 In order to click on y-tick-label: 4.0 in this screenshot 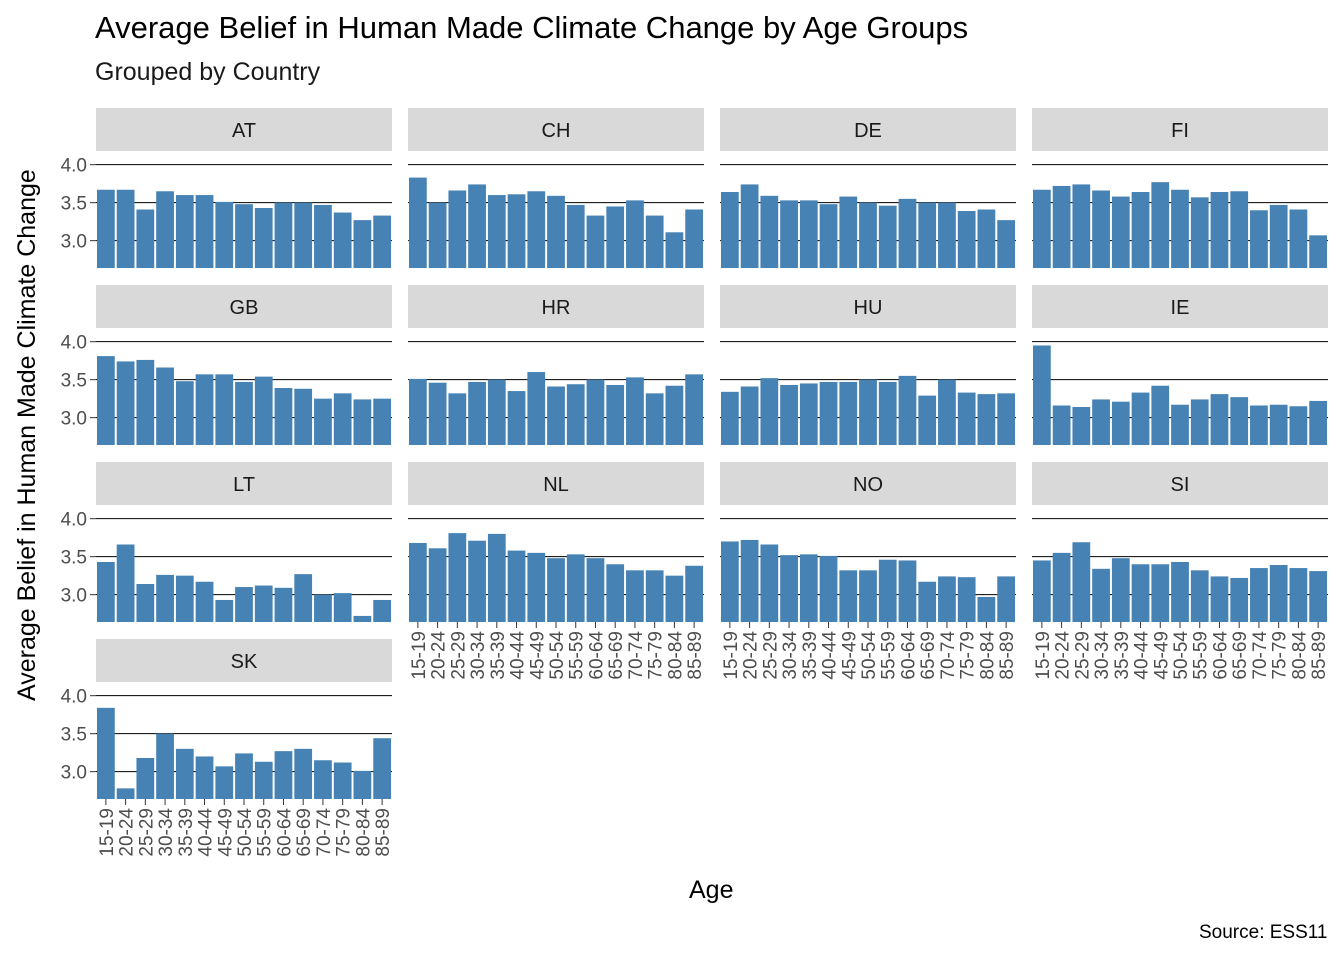, I will do `click(74, 343)`.